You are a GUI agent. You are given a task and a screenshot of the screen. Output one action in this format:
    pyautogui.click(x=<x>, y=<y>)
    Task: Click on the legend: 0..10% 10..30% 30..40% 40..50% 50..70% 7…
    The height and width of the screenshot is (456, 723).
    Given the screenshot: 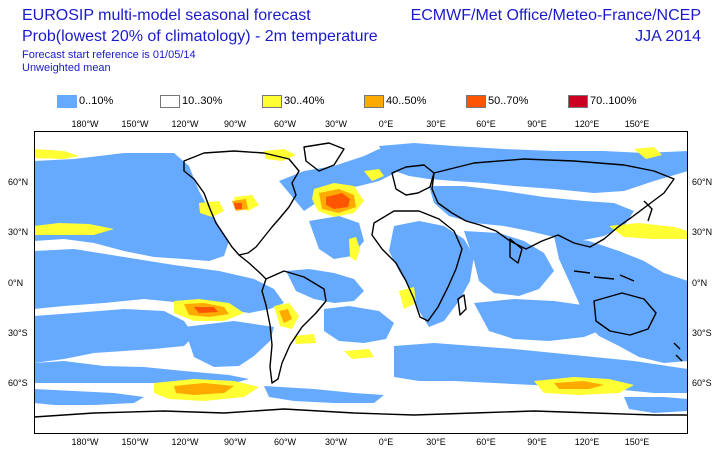 What is the action you would take?
    pyautogui.click(x=361, y=102)
    